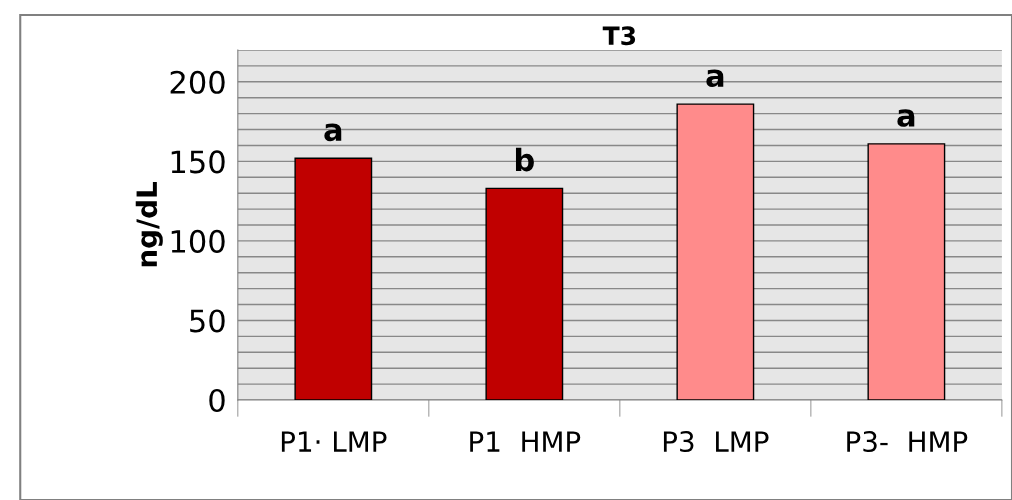  Describe the element at coordinates (197, 82) in the screenshot. I see `y-tick-label: 200` at that location.